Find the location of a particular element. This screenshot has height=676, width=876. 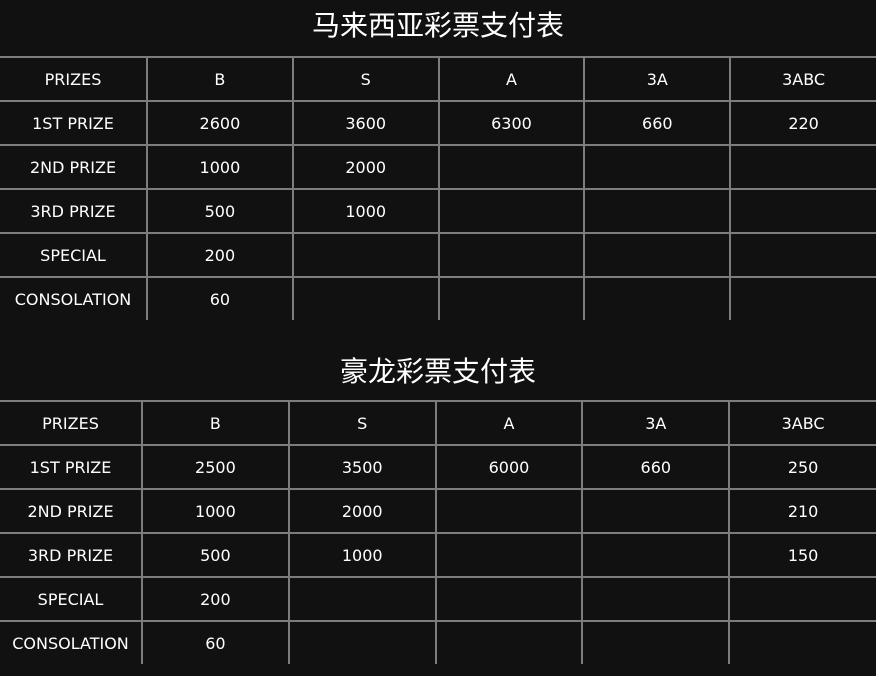

value-cell: 6000 is located at coordinates (509, 467).